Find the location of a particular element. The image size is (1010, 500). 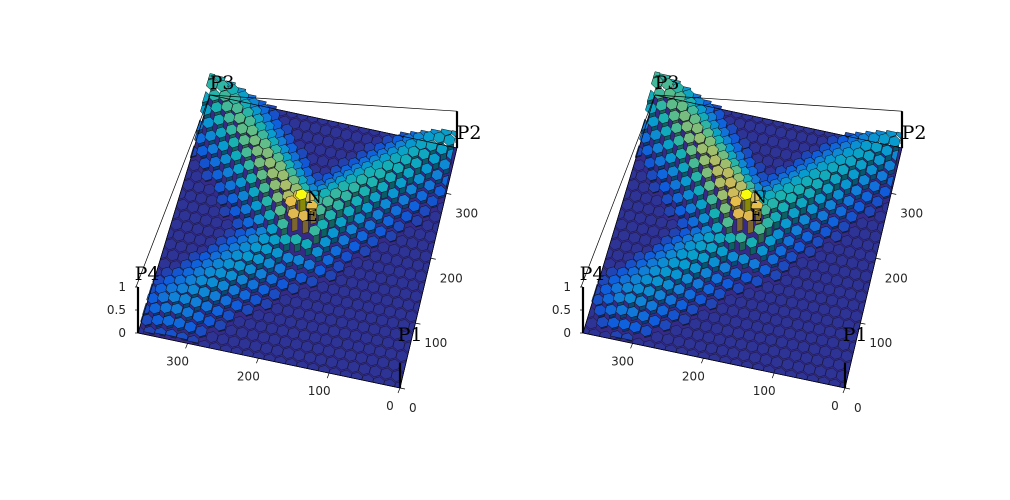

center-label-e: E is located at coordinates (756, 216).